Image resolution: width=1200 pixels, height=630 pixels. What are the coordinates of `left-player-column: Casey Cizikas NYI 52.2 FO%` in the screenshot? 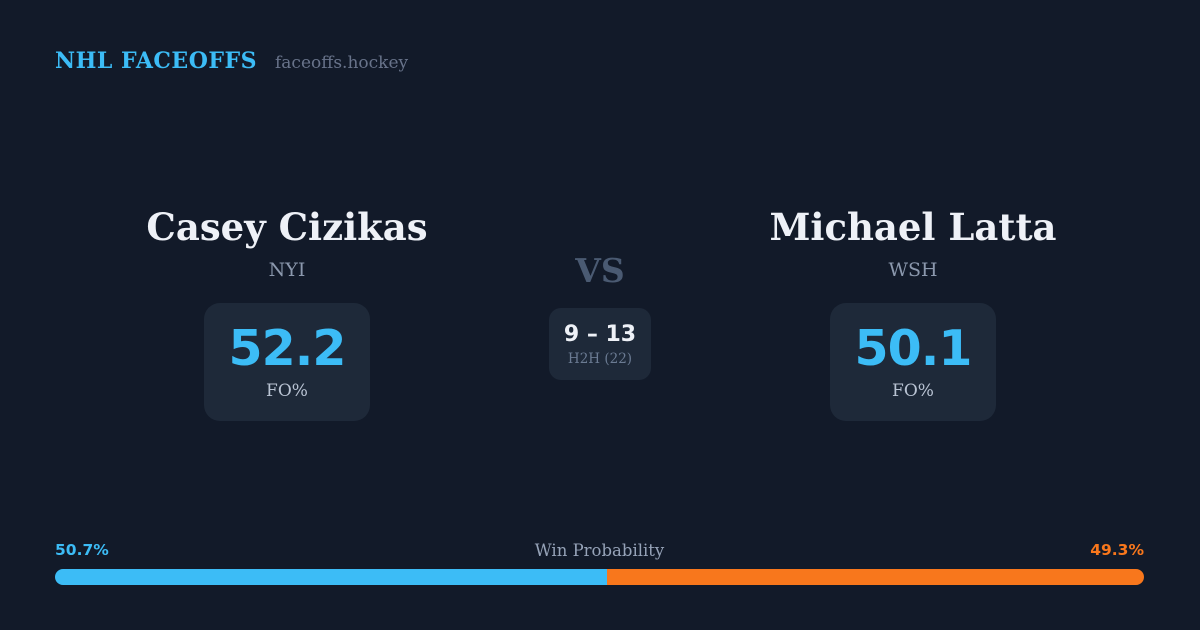 It's located at (287, 313).